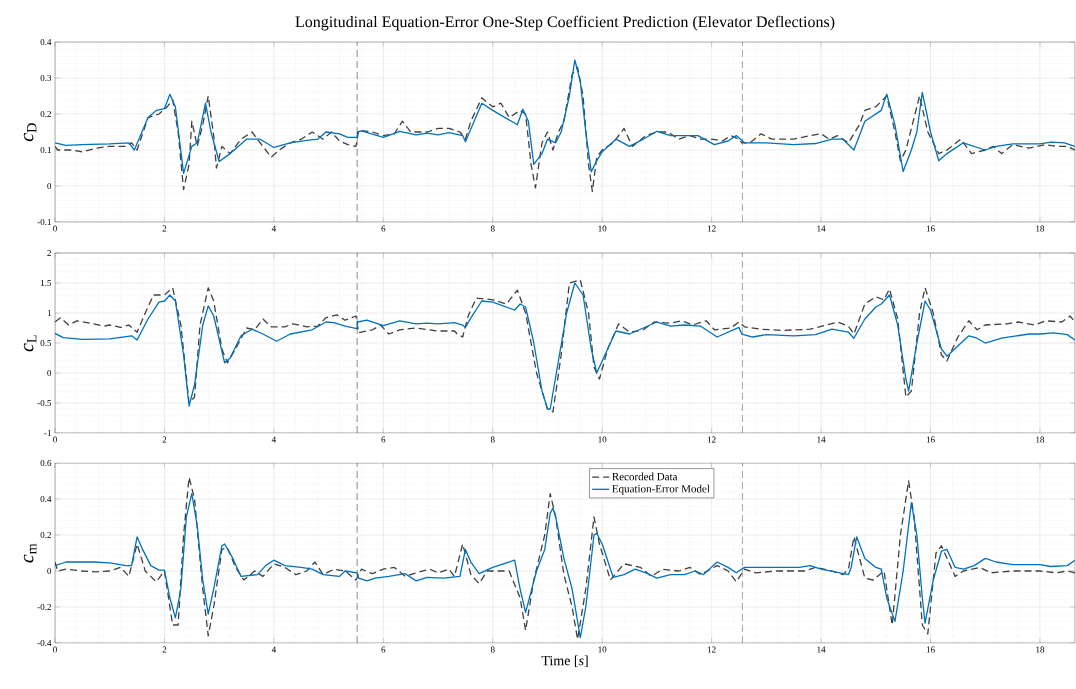  What do you see at coordinates (565, 23) in the screenshot?
I see `chart-title: Longitudinal Equation-Error One-Step Coefficient Prediction (Elevator Deflections)` at bounding box center [565, 23].